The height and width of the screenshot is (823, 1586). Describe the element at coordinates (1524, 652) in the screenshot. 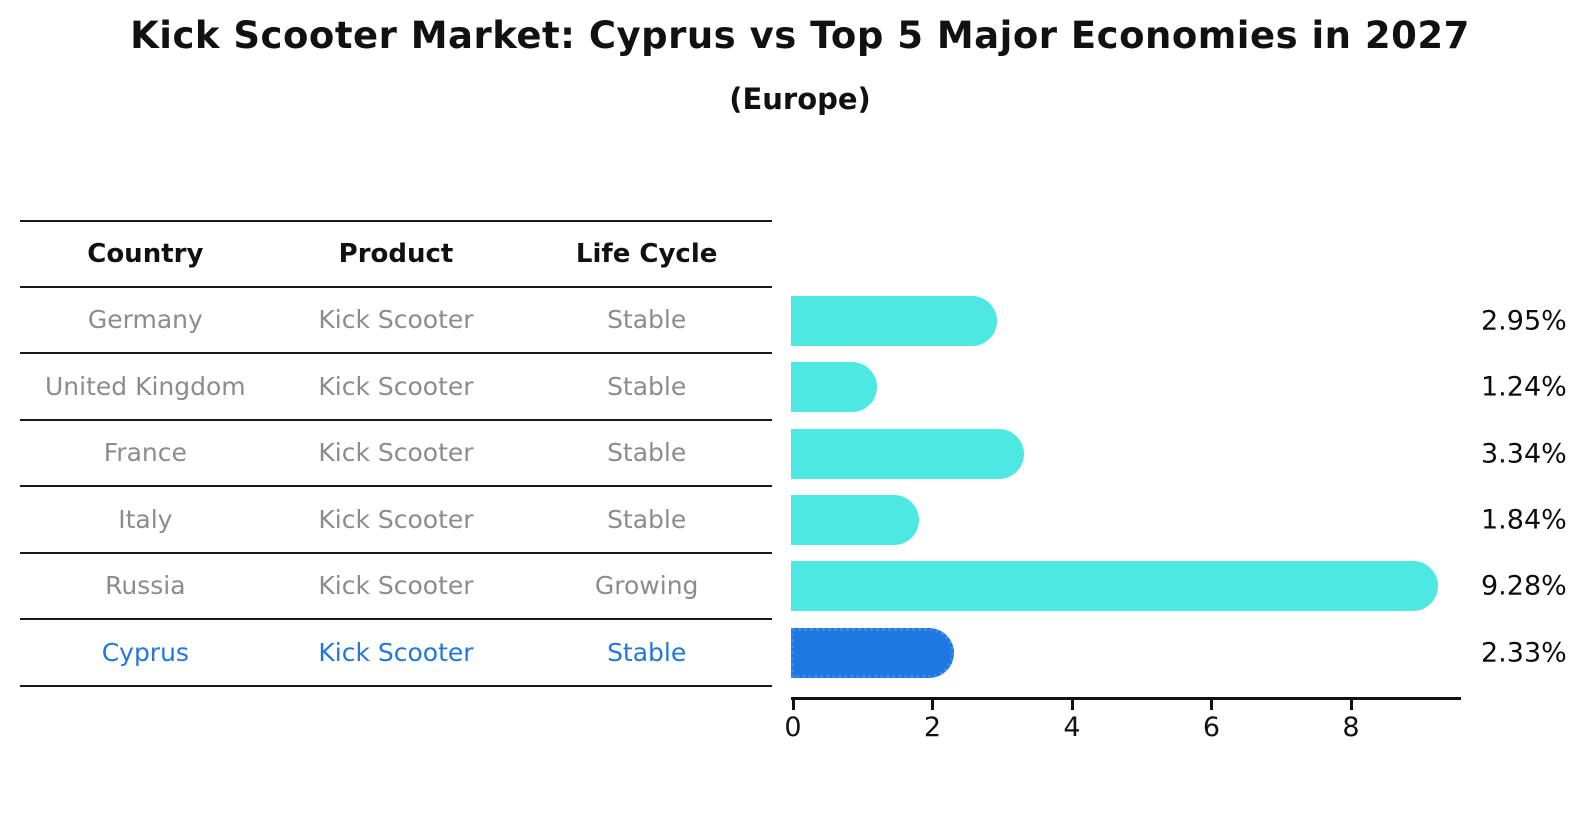

I see `value-label-cyprus: 2.33%` at that location.